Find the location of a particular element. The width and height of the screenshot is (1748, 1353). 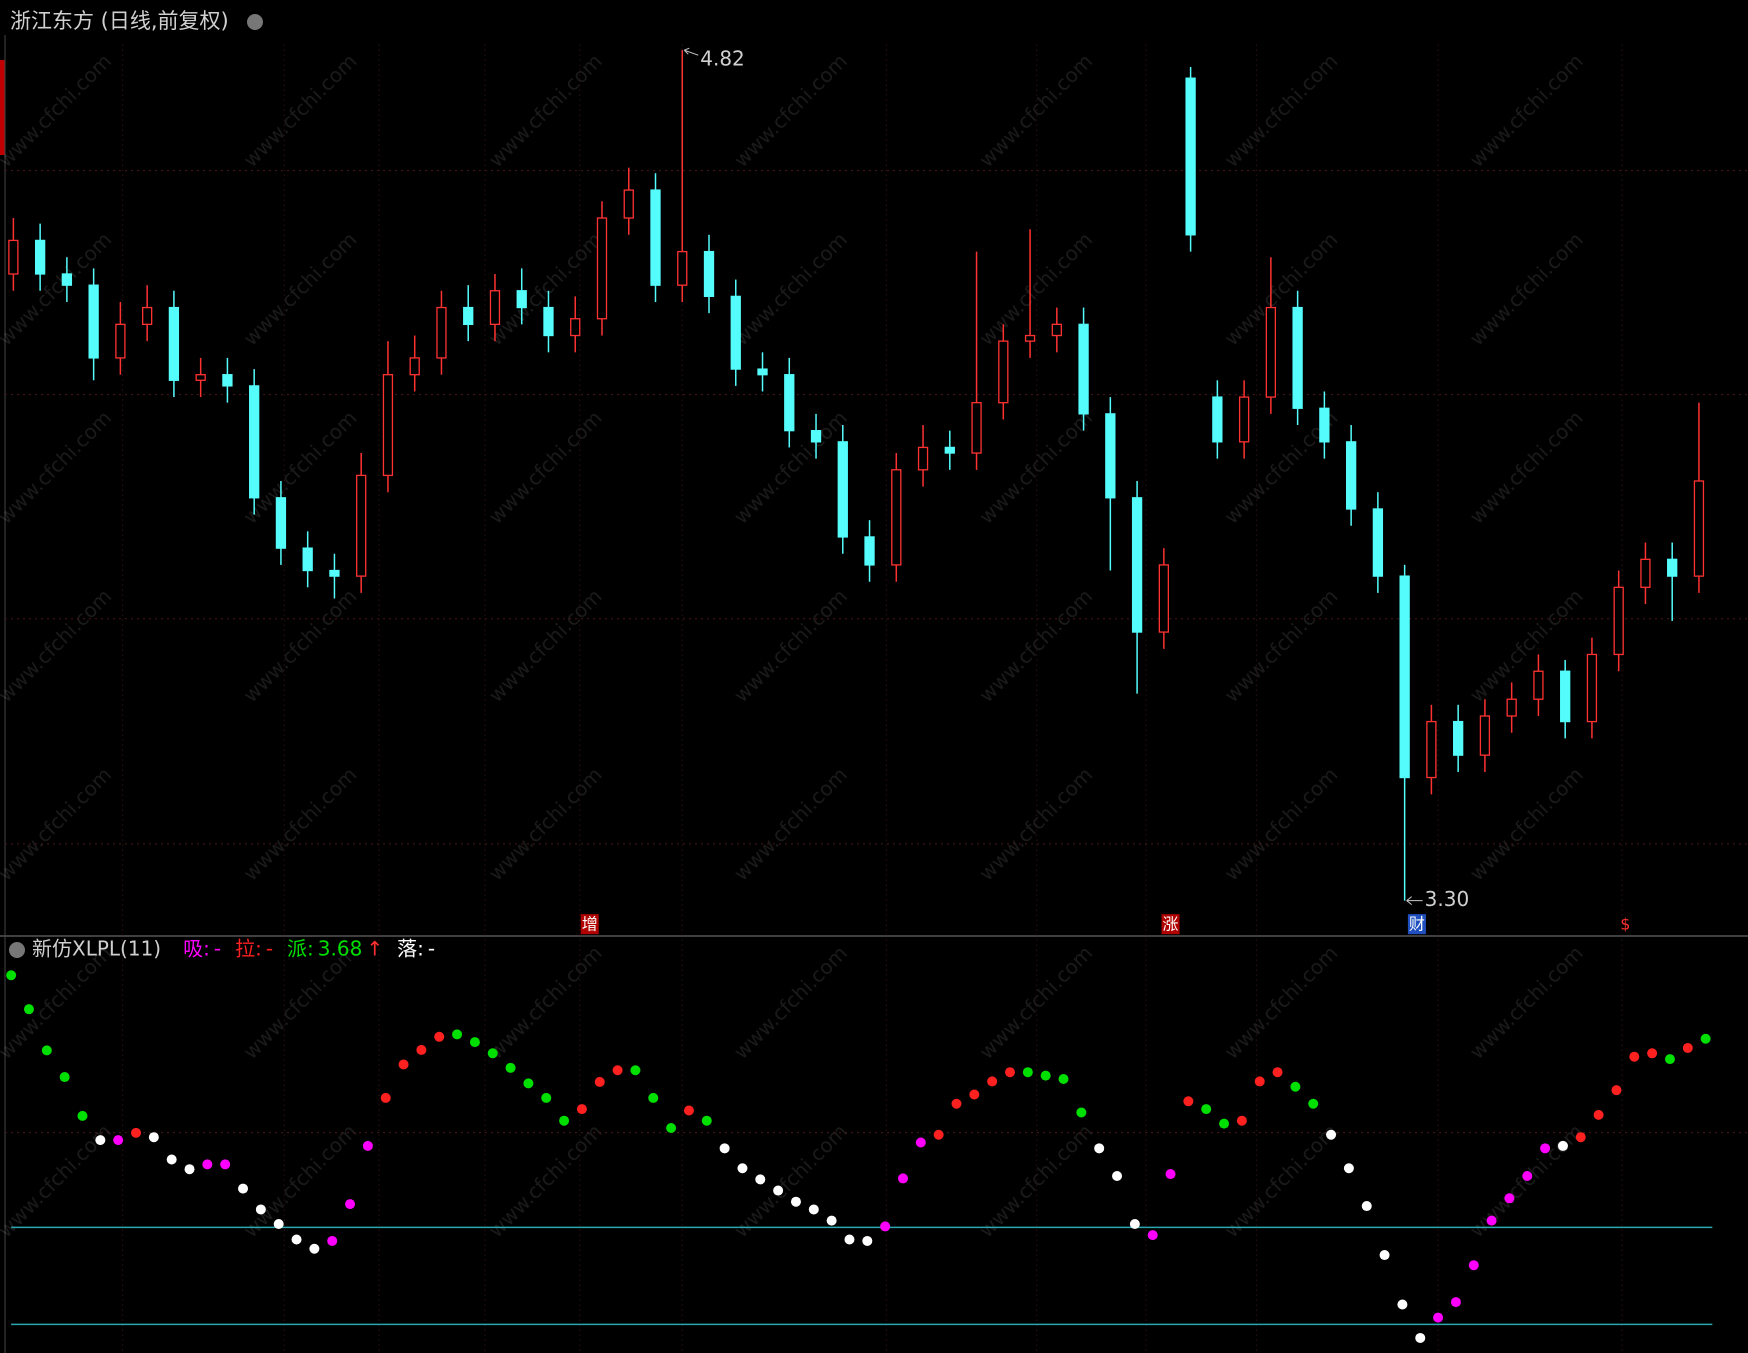

legend-text: 拉: is located at coordinates (248, 949).